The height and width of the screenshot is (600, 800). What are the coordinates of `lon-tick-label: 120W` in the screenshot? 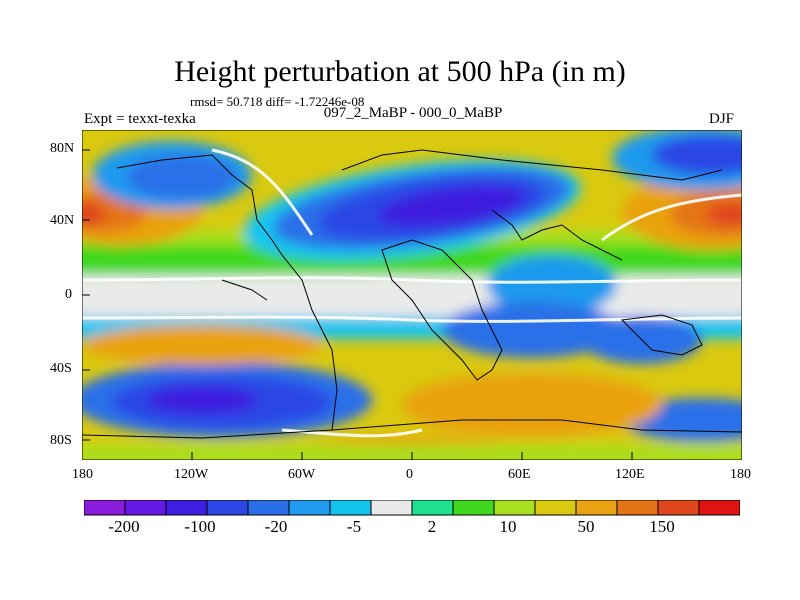 It's located at (191, 474).